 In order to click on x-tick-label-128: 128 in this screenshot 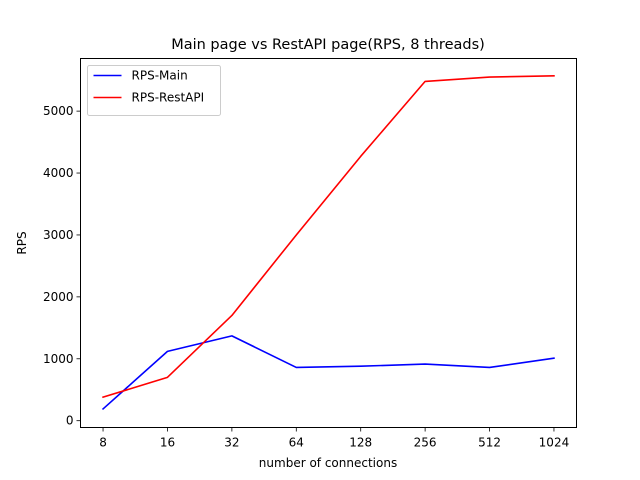, I will do `click(360, 443)`.